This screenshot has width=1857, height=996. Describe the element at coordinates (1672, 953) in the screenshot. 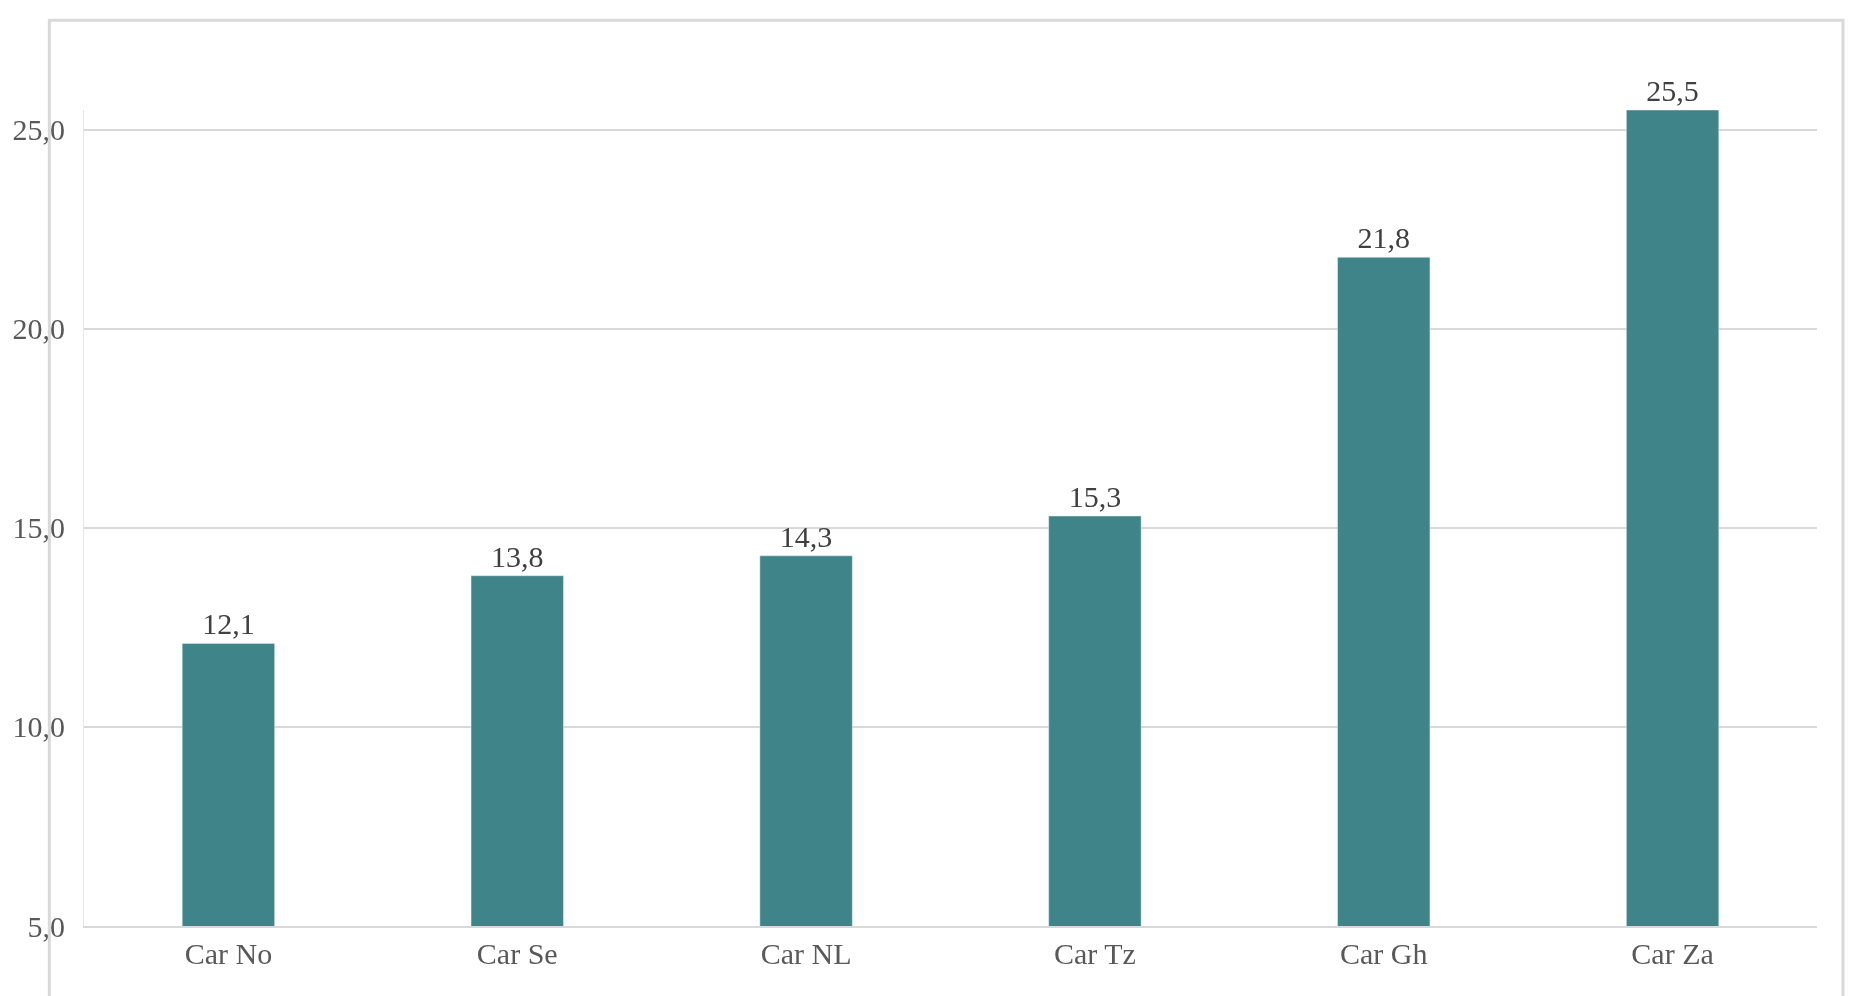

I see `x-tick-label: Car Za` at that location.